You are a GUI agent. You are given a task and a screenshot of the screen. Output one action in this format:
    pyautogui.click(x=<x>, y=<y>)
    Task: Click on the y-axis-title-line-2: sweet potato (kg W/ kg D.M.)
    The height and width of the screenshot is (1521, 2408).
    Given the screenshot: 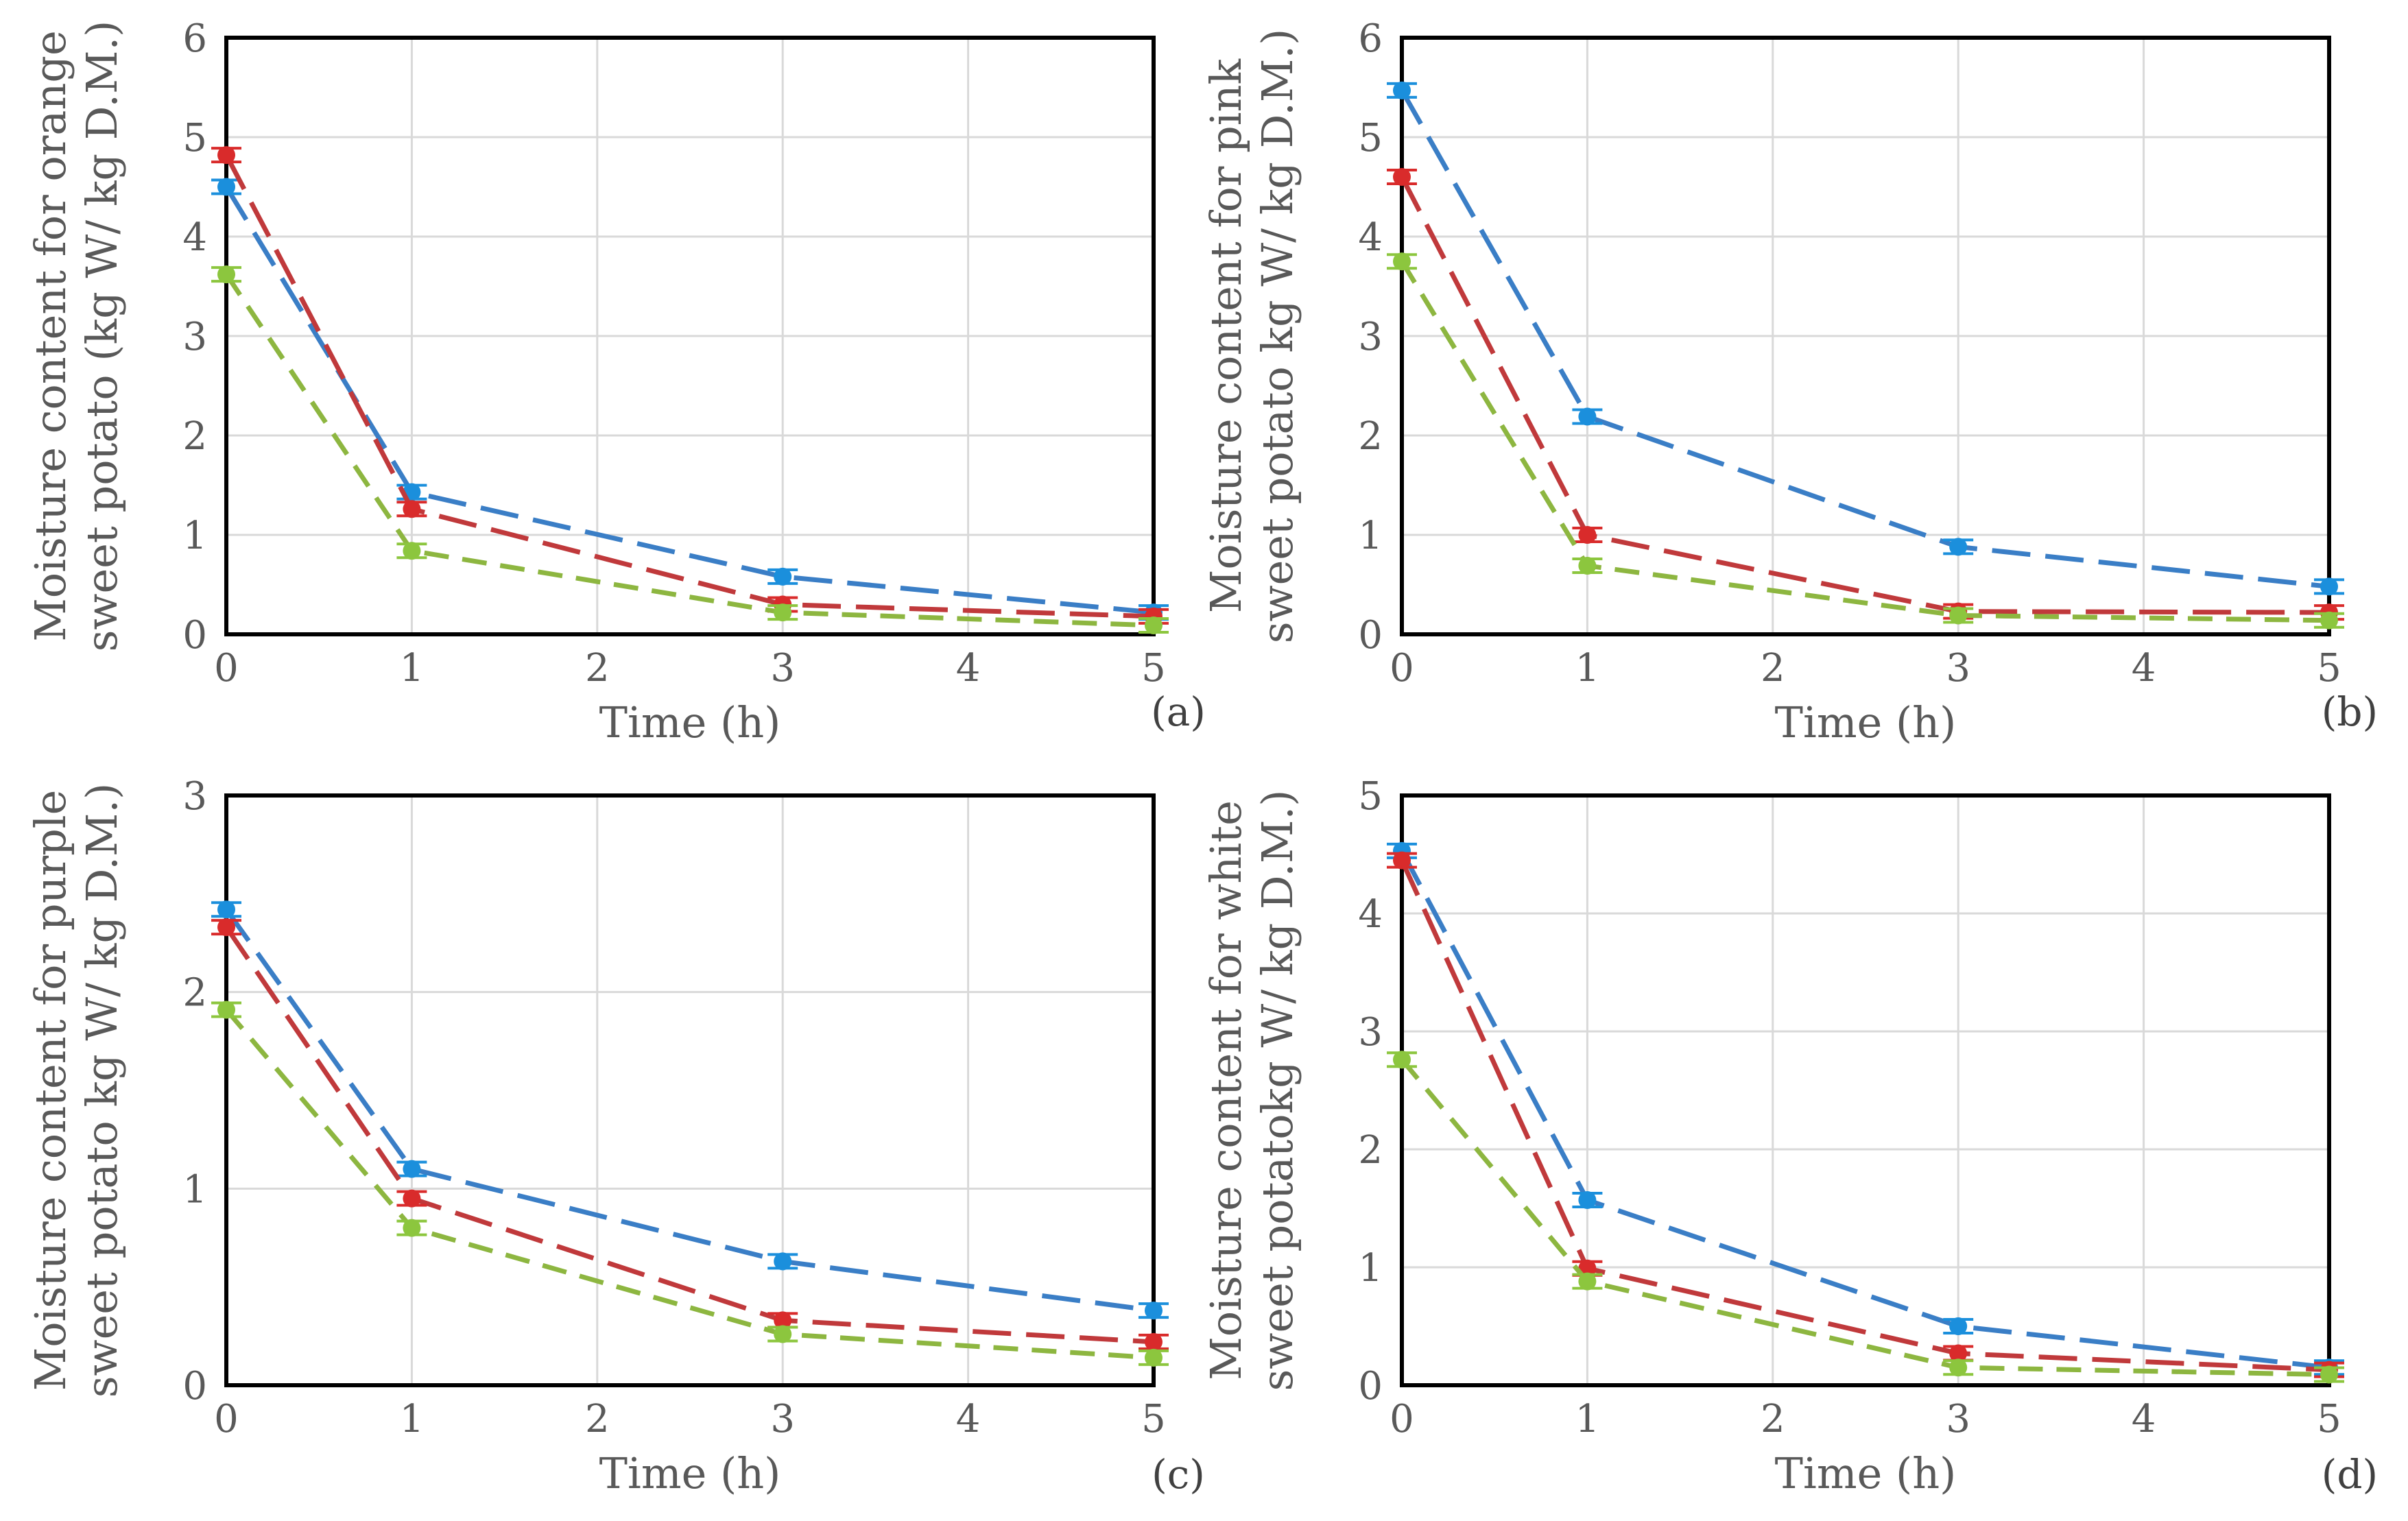 What is the action you would take?
    pyautogui.click(x=102, y=337)
    